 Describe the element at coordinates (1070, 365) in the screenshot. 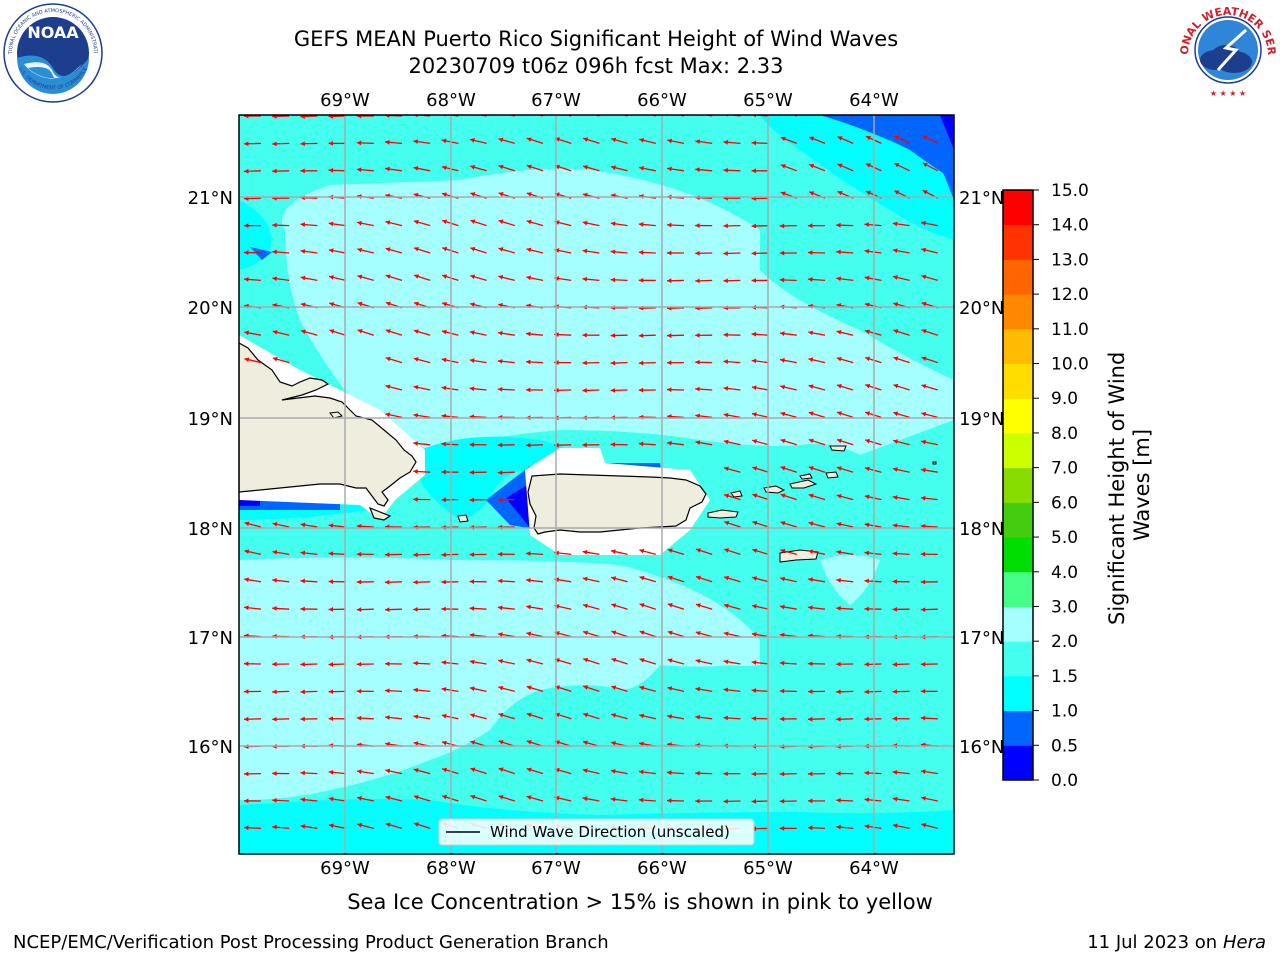

I see `colorbar-tick-label: 10.0` at that location.